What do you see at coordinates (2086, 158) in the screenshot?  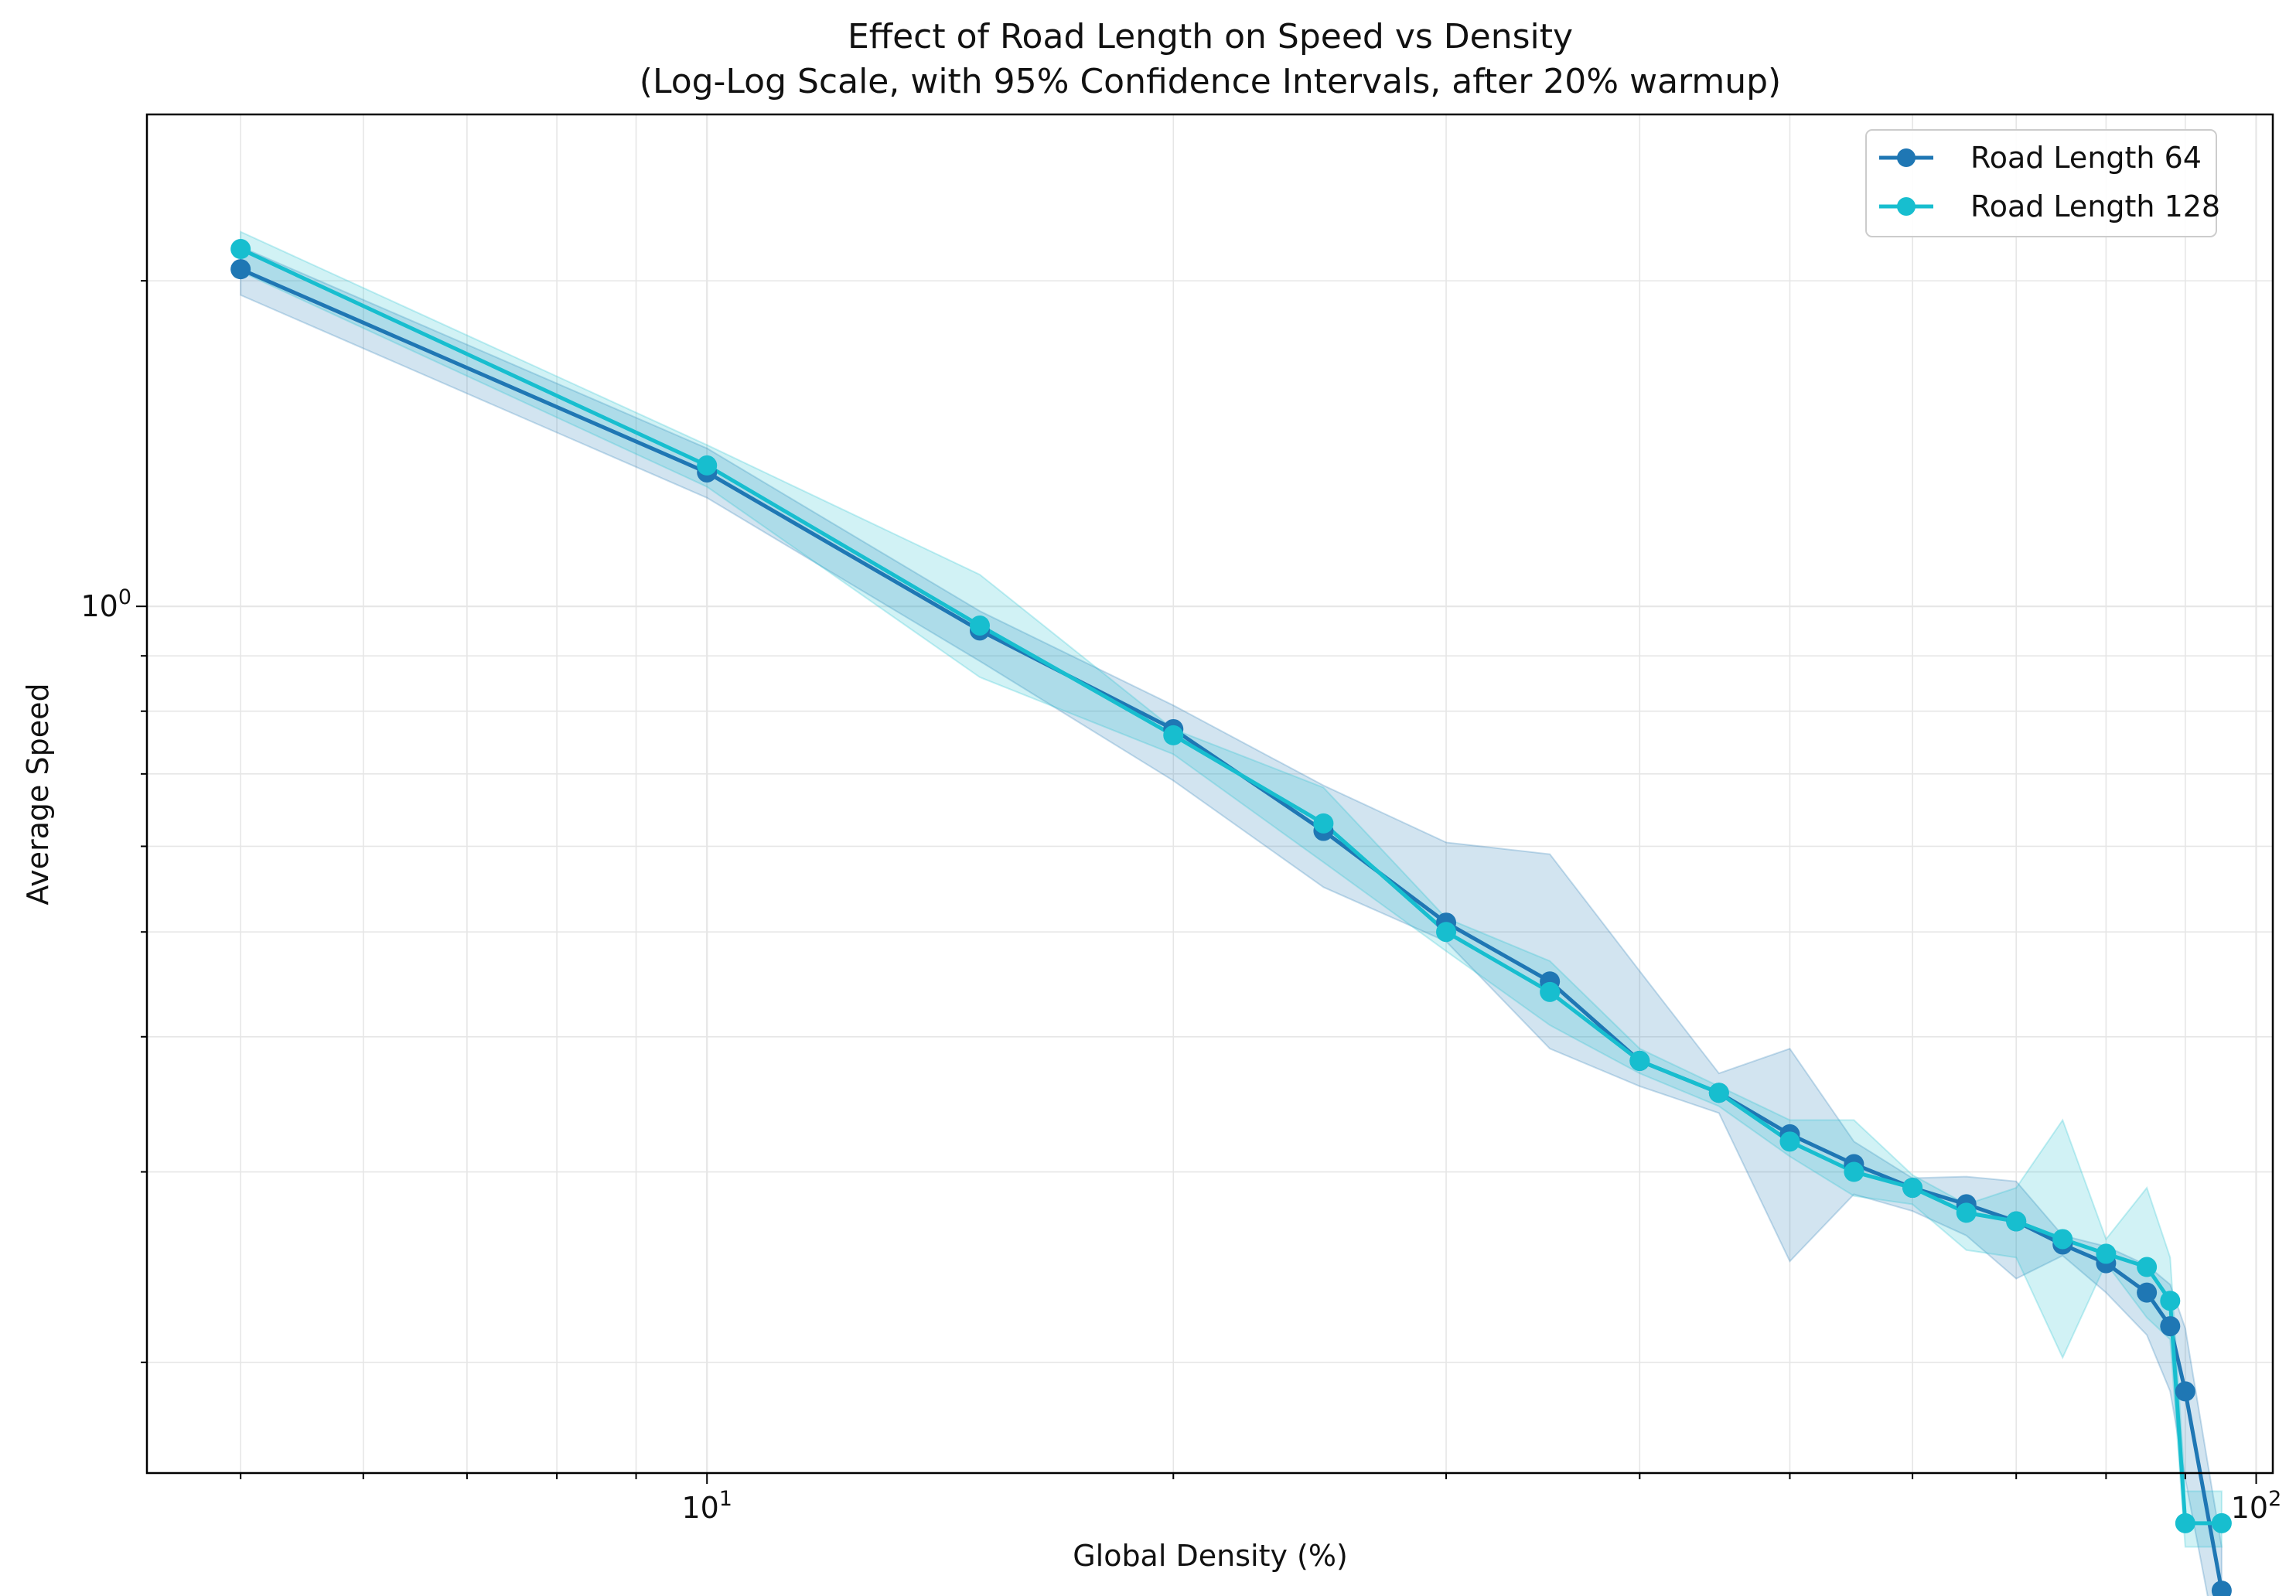 I see `legend-label-64: Road Length 64` at bounding box center [2086, 158].